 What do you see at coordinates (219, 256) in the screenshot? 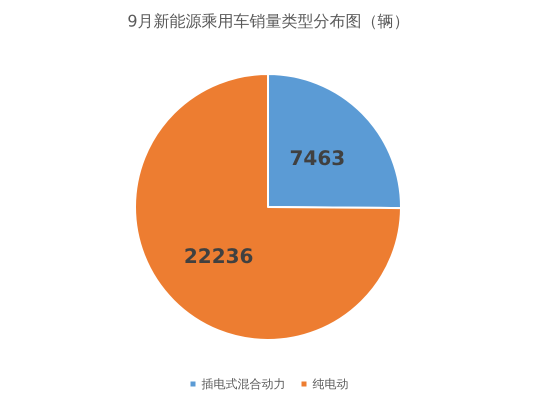
I see `data-label: 22236` at bounding box center [219, 256].